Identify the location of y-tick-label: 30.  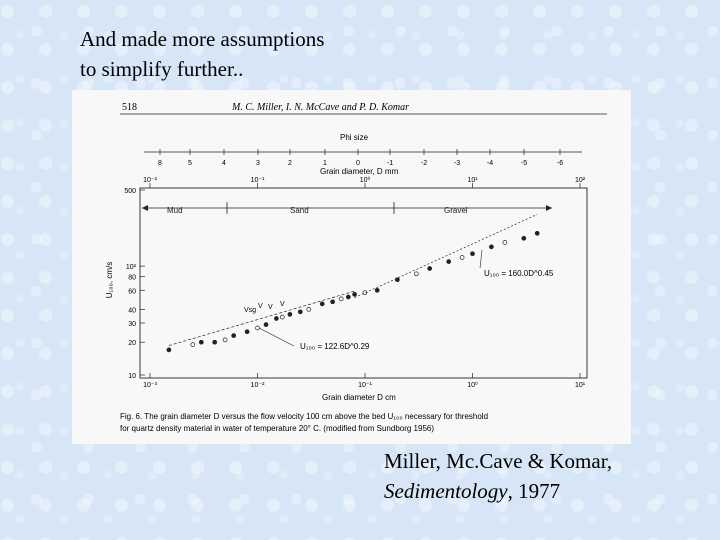
(132, 324).